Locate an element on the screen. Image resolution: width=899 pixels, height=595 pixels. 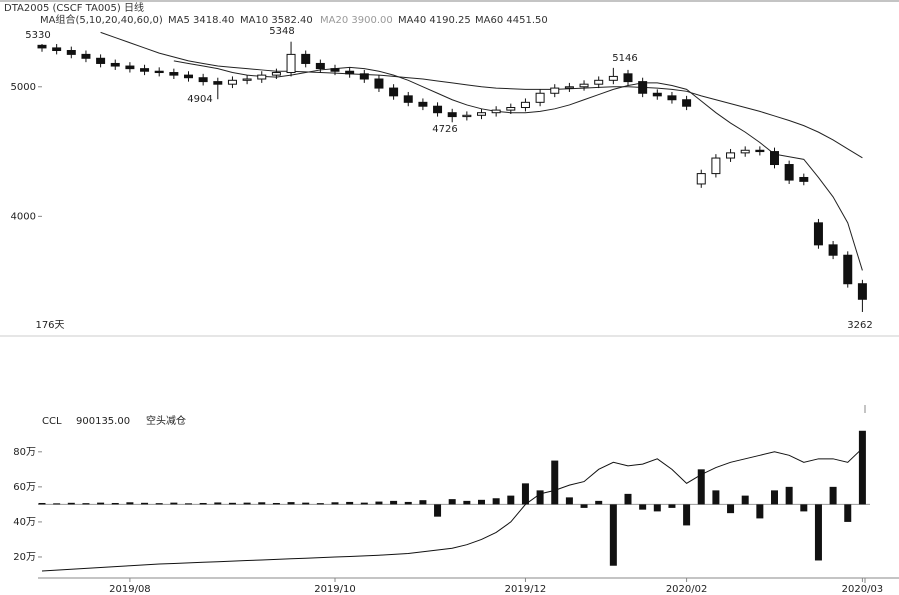
x-tick-label: 2019/08 is located at coordinates (130, 589).